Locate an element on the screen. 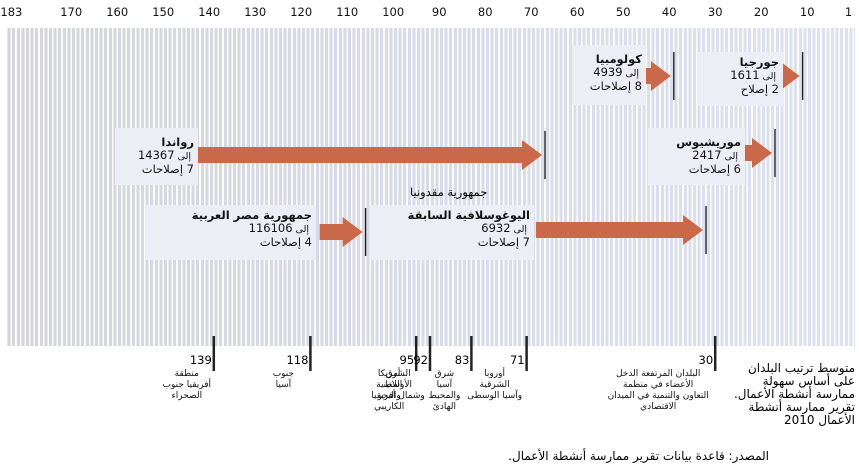 The image size is (859, 476). rank-to: 39 is located at coordinates (615, 72).